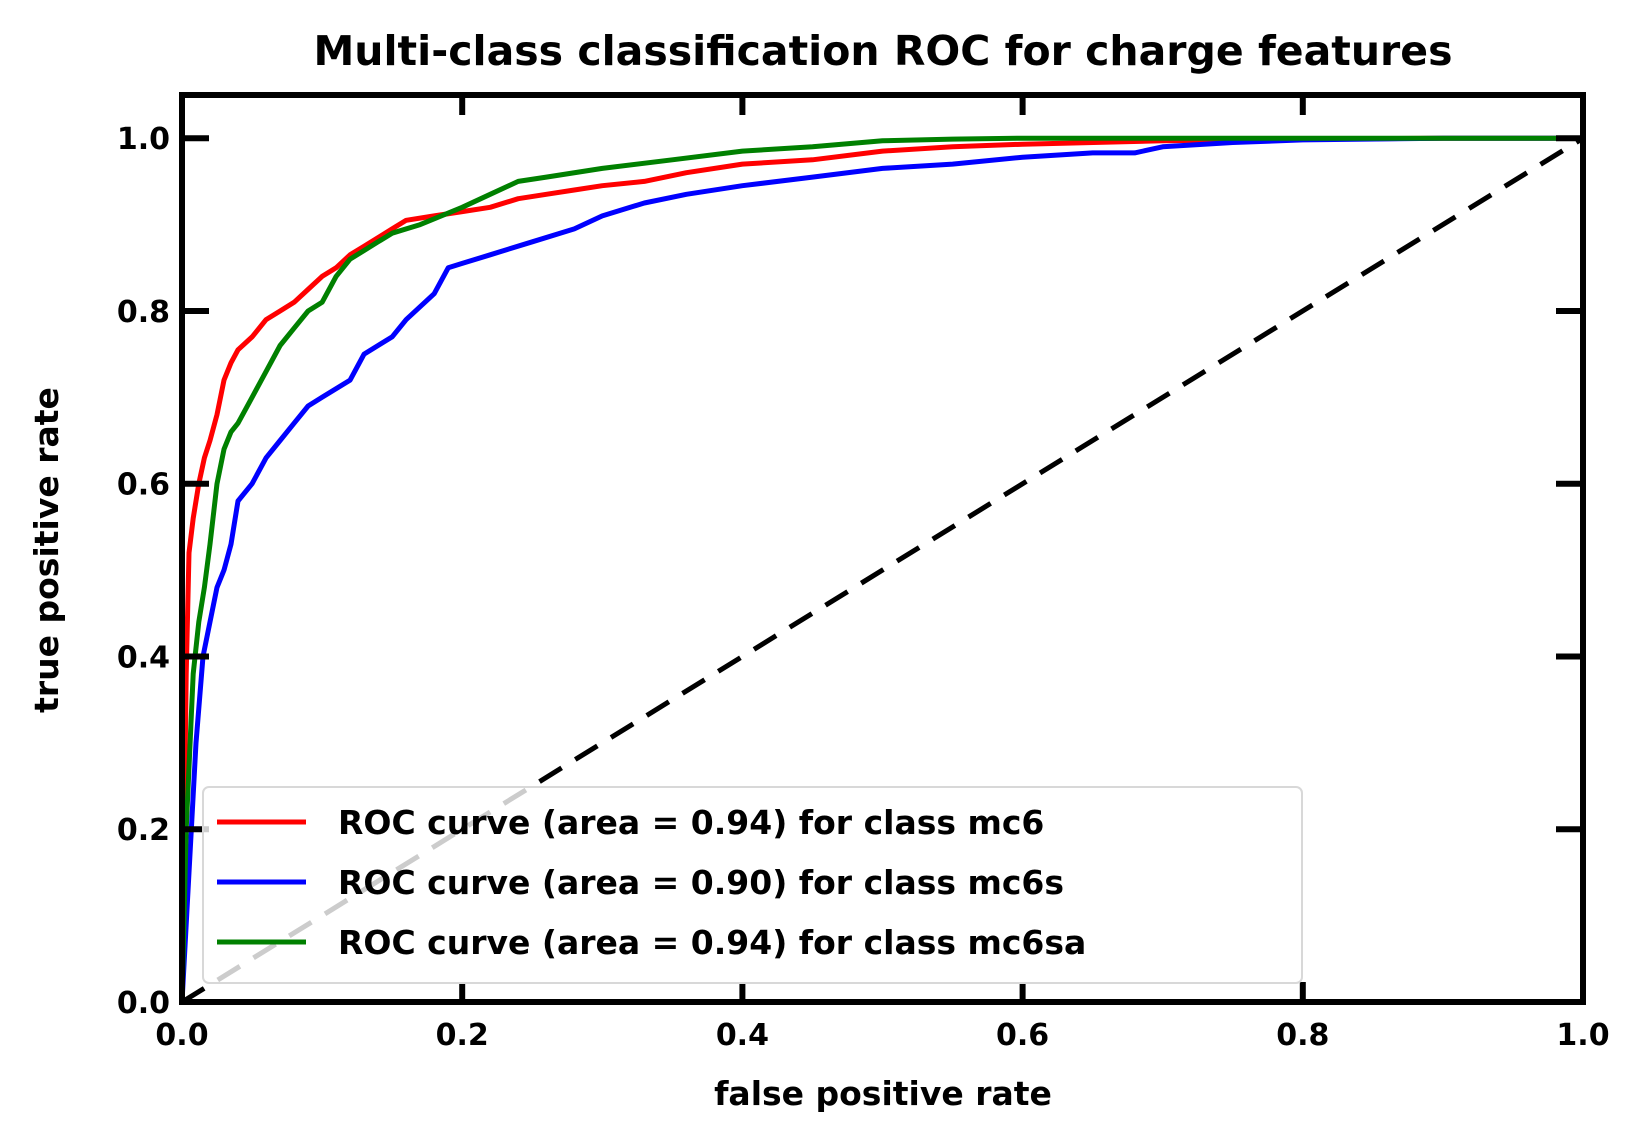 This screenshot has height=1146, width=1643. Describe the element at coordinates (712, 942) in the screenshot. I see `legend-entry-3: ROC curve (area = 0.94) for class mc6sa` at that location.